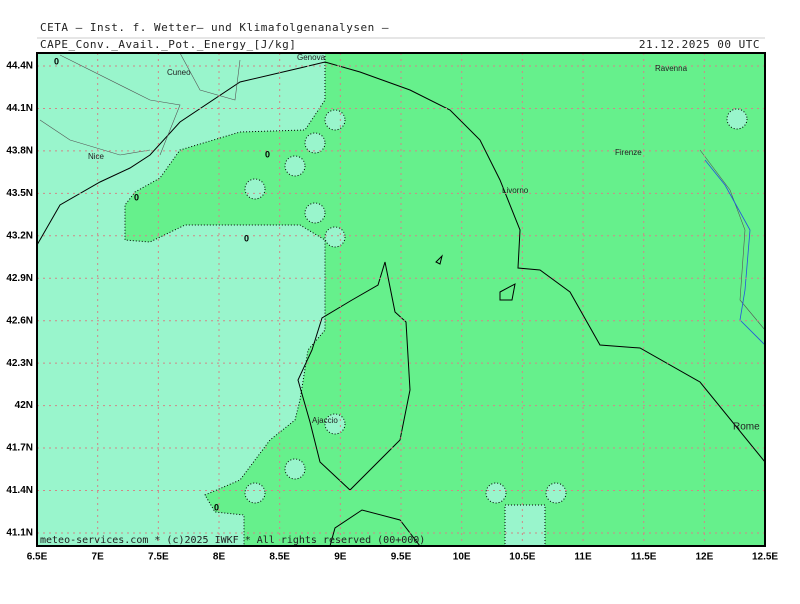 This screenshot has height=604, width=800. What do you see at coordinates (19, 533) in the screenshot?
I see `lat-label: 41.1N` at bounding box center [19, 533].